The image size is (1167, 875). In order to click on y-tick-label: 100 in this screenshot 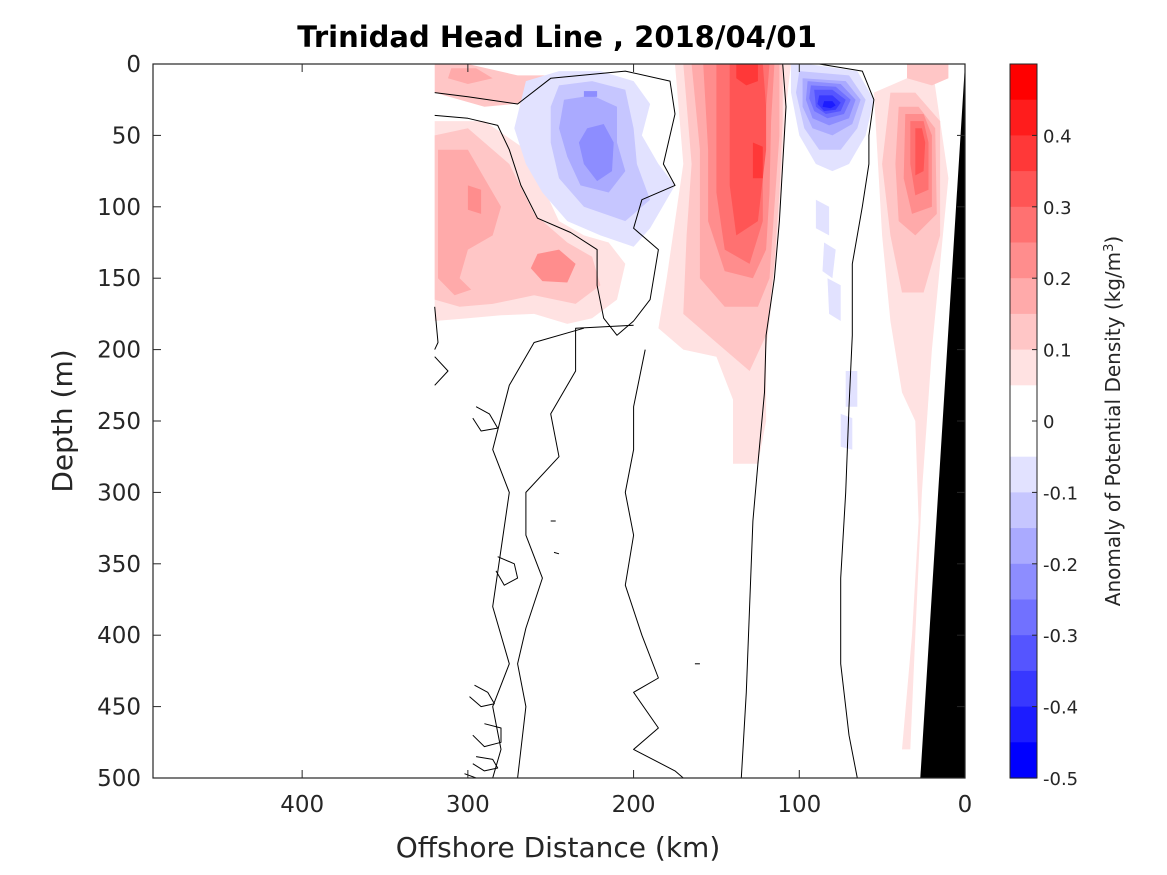, I will do `click(119, 208)`.